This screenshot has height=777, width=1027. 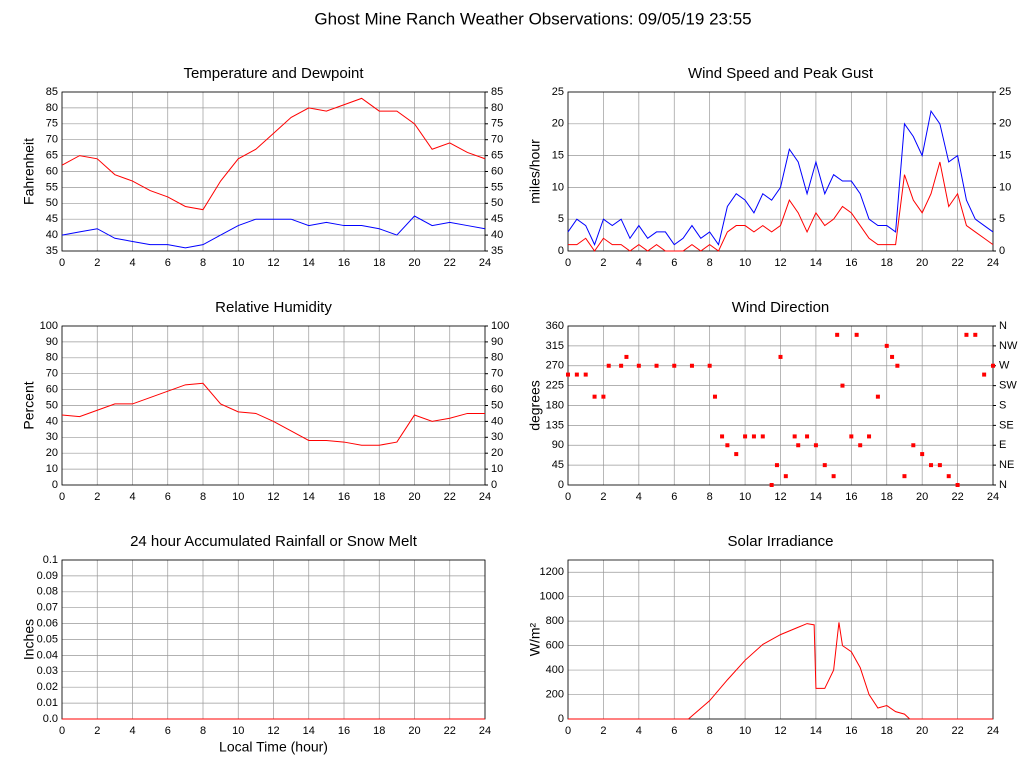 I want to click on y-tick-label: 135, so click(x=555, y=425).